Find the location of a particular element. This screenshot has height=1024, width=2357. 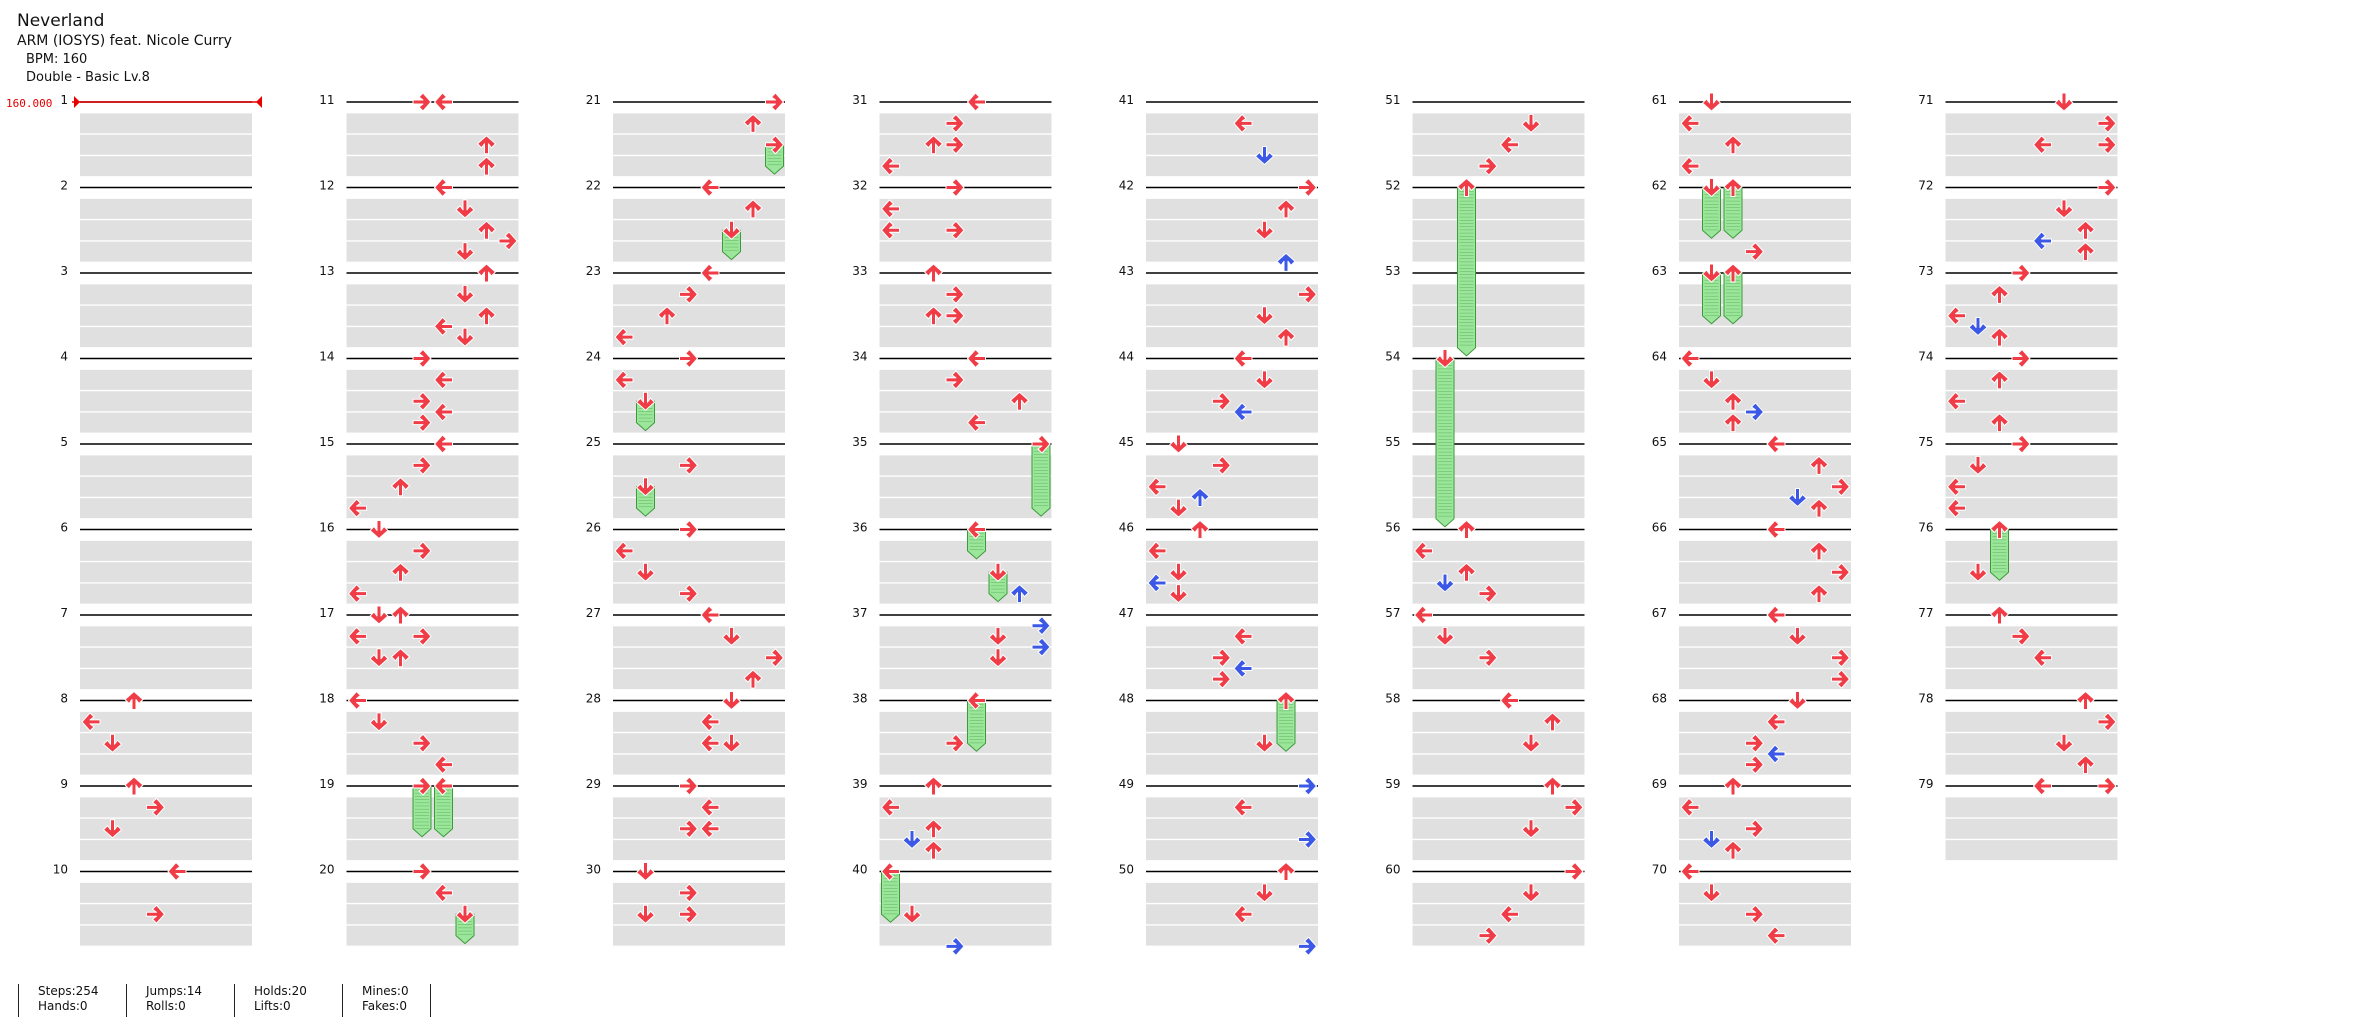

measure: 14 is located at coordinates (419, 391).